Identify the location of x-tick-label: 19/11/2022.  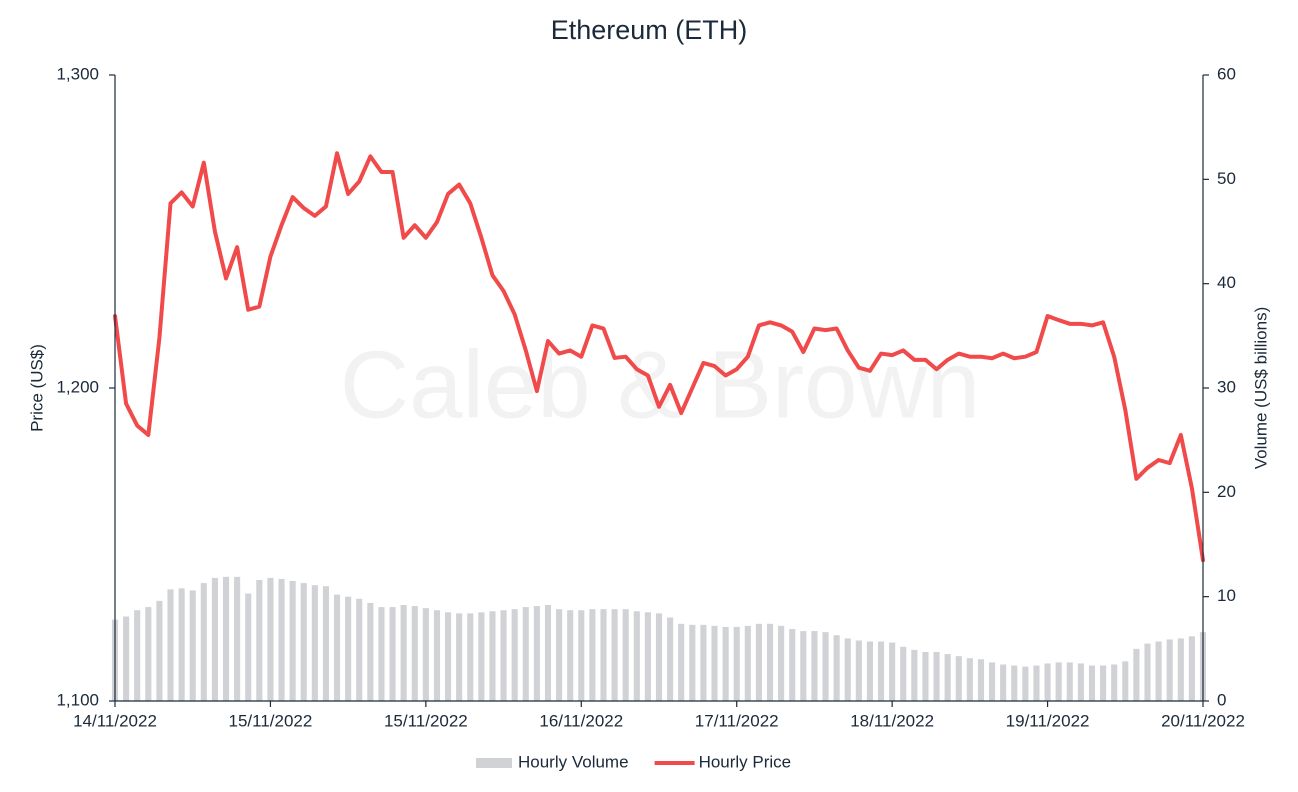
(1048, 720).